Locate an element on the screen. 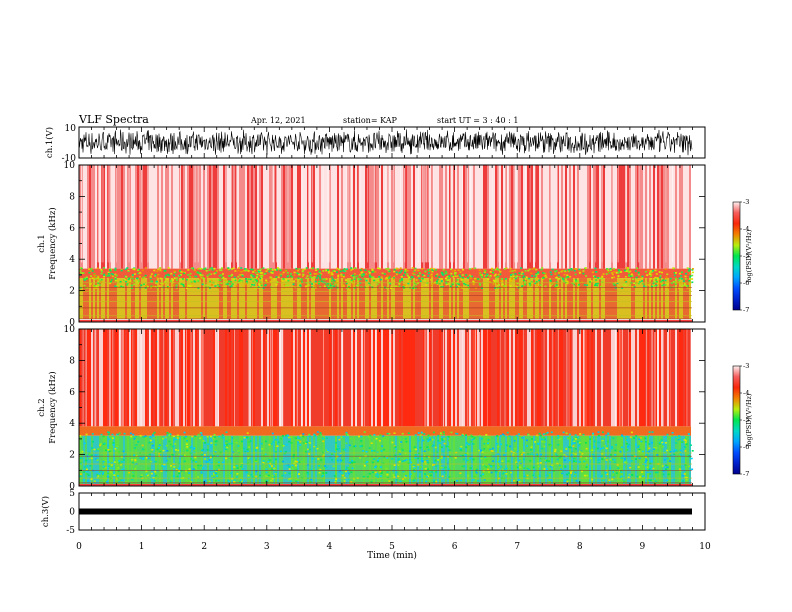 This screenshot has width=792, height=612. ch1-ytick-max: 10 is located at coordinates (71, 129).